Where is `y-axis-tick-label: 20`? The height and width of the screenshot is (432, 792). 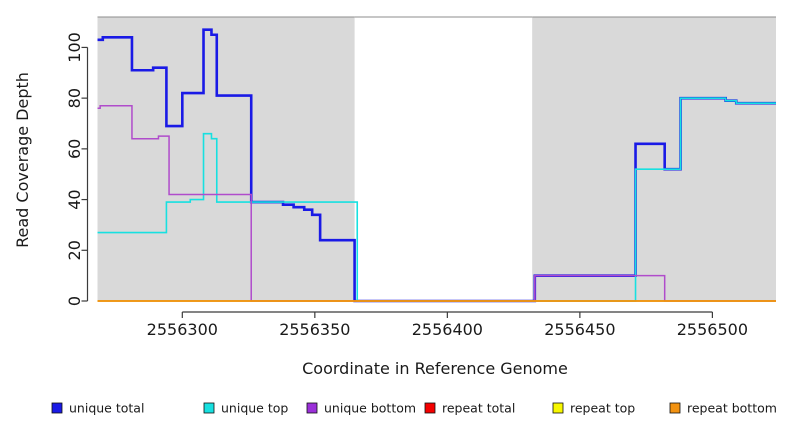 y-axis-tick-label: 20 is located at coordinates (74, 250).